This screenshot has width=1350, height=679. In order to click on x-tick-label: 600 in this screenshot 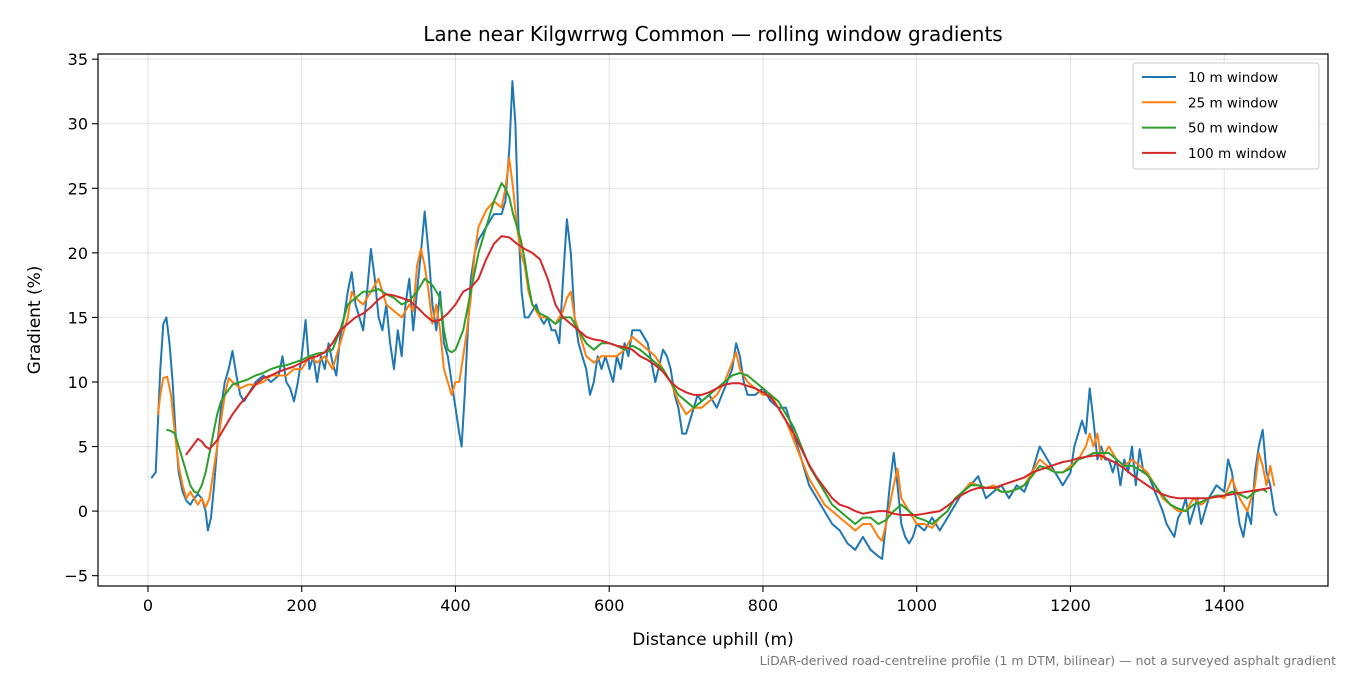, I will do `click(609, 605)`.